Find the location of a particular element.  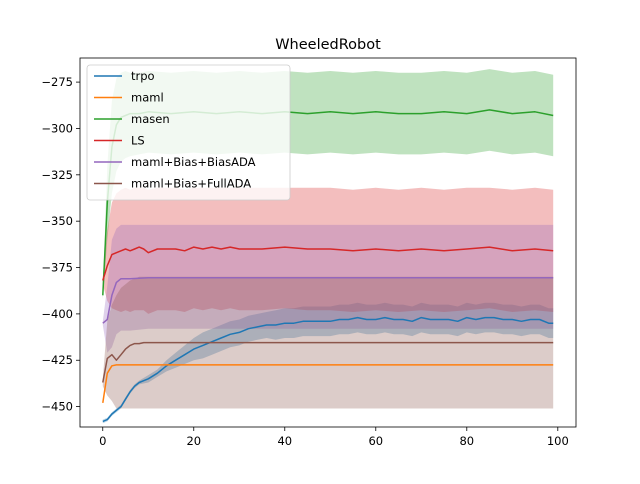

series-line-ls is located at coordinates (328, 263).